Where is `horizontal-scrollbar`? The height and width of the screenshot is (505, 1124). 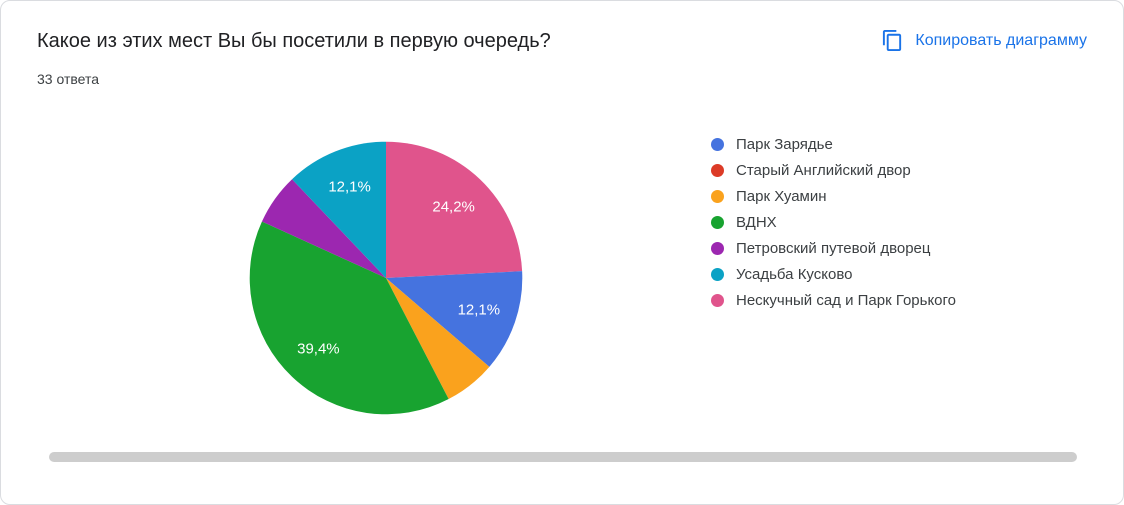 horizontal-scrollbar is located at coordinates (563, 457).